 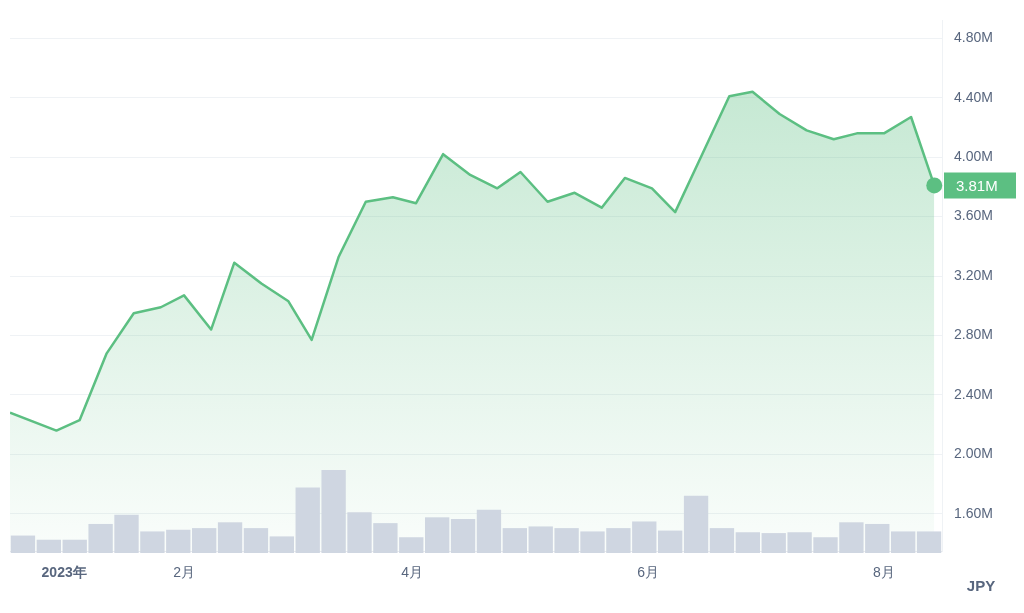 I want to click on x-tick-label: 8月, so click(x=884, y=572).